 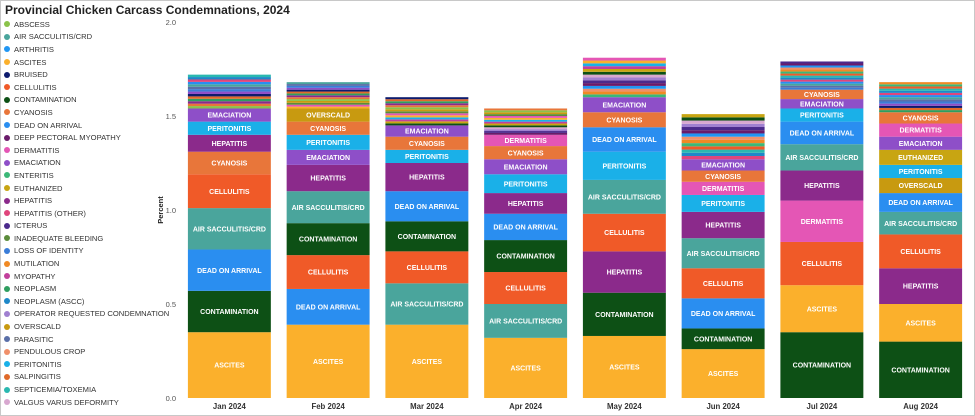 I want to click on legend-item: PERITONITIS, so click(x=84, y=364).